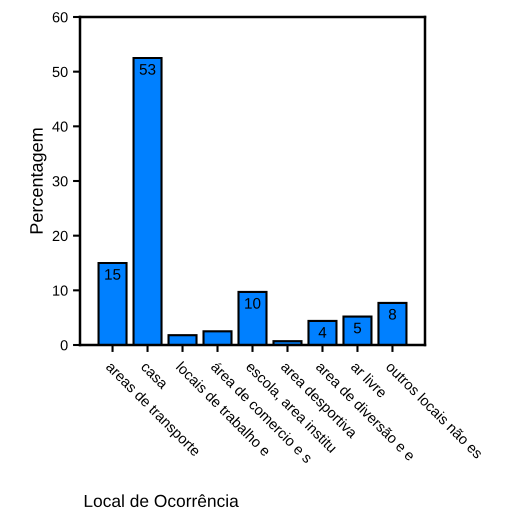 The height and width of the screenshot is (515, 507). I want to click on y-tick-label: 30, so click(60, 181).